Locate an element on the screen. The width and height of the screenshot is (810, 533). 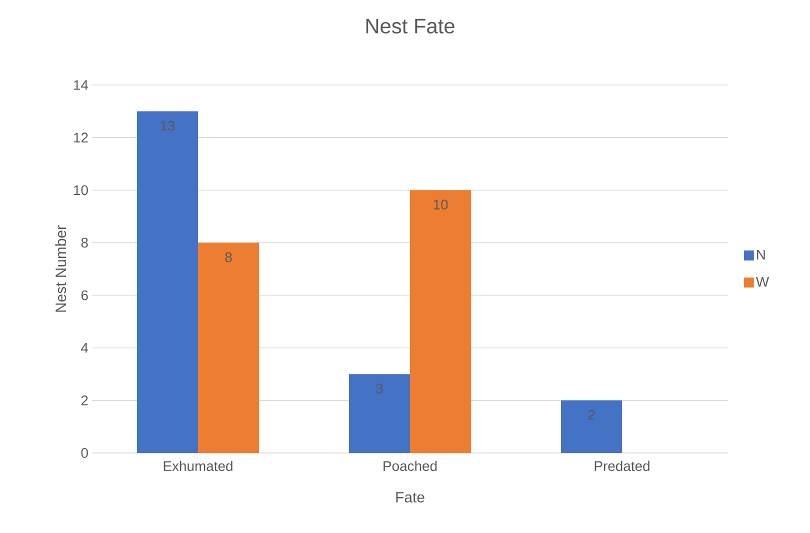
y-tick-label: 14 is located at coordinates (81, 85).